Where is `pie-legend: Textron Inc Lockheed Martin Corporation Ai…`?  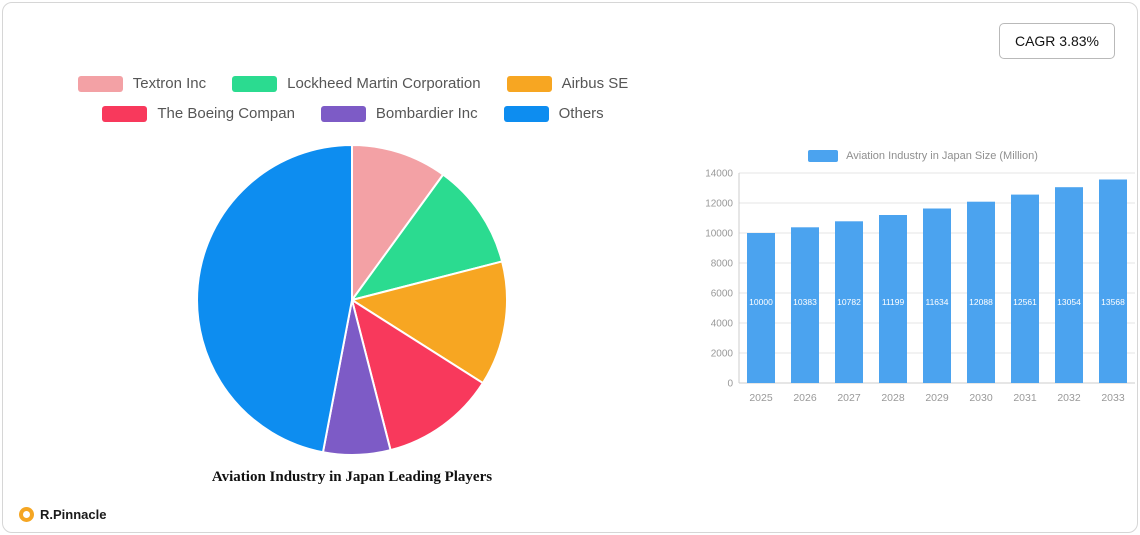 pie-legend: Textron Inc Lockheed Martin Corporation Ai… is located at coordinates (353, 105).